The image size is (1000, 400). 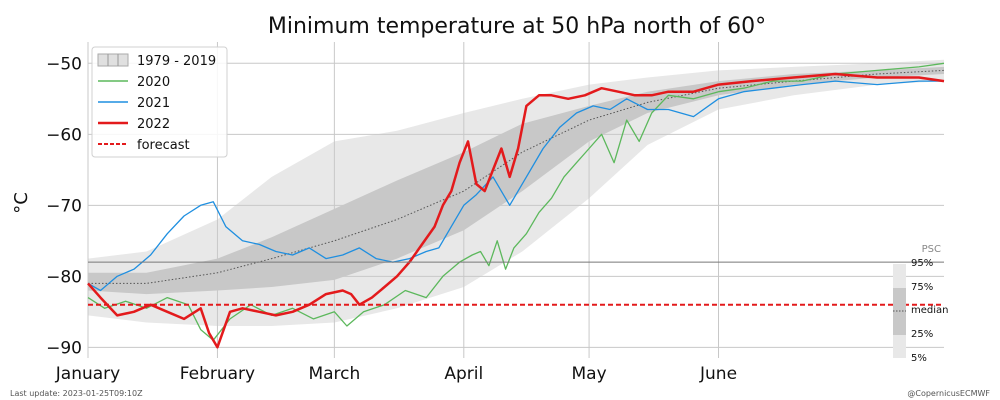 What do you see at coordinates (176, 61) in the screenshot?
I see `legend-label: 1979 - 2019` at bounding box center [176, 61].